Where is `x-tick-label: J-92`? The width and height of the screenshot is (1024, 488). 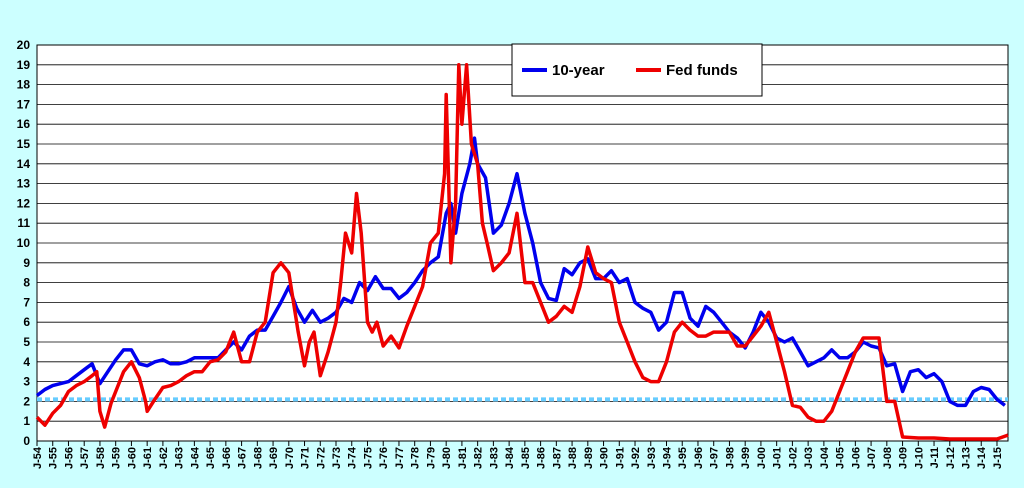 x-tick-label: J-92 is located at coordinates (636, 458).